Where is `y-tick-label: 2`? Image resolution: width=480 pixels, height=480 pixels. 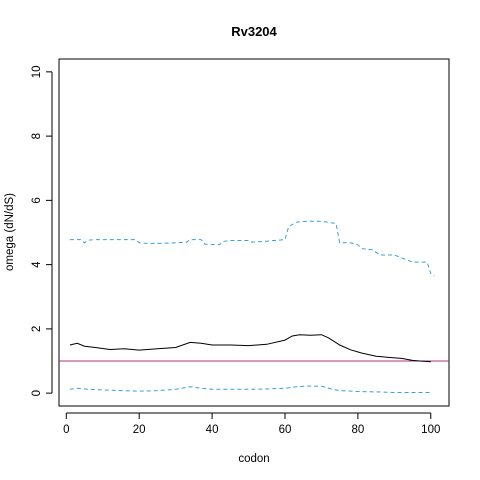
y-tick-label: 2 is located at coordinates (37, 329).